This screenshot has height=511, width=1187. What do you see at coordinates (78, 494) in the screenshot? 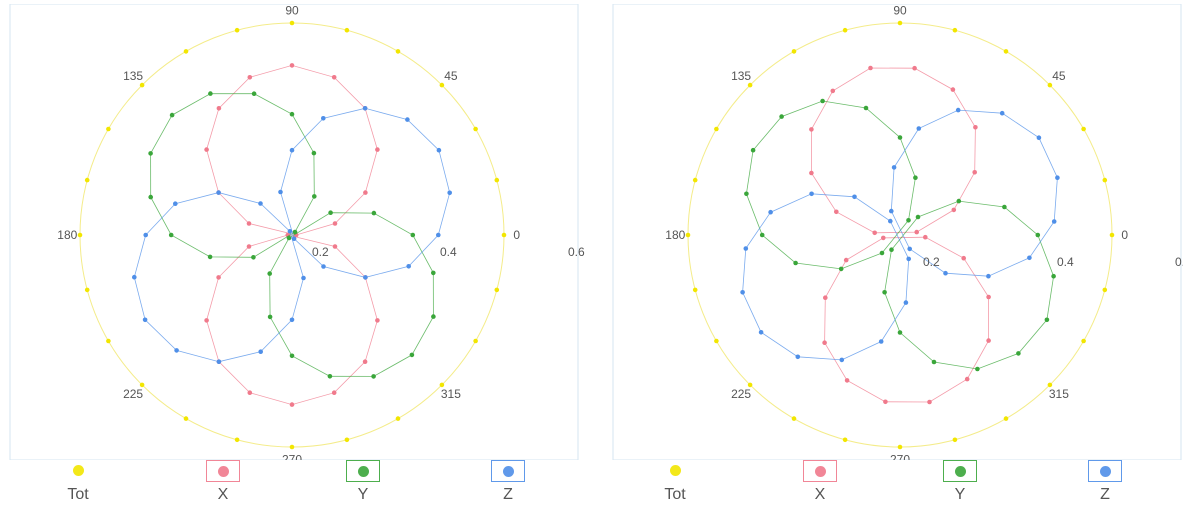
I see `legend-label: Tot` at bounding box center [78, 494].